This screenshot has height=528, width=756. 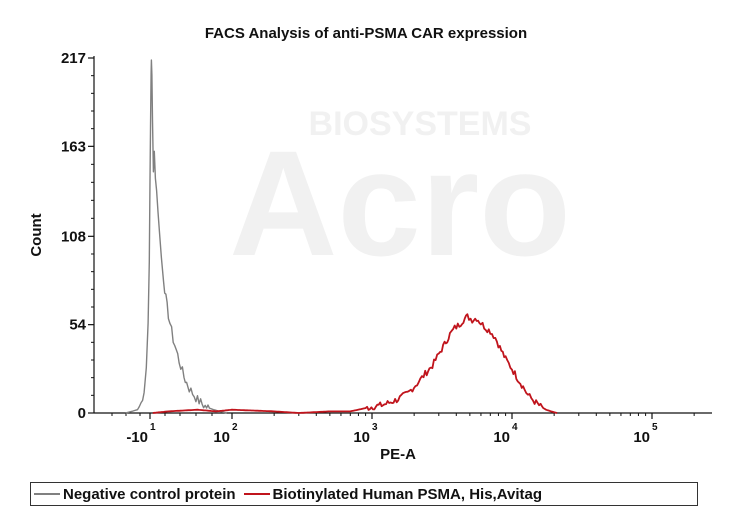 I want to click on x-tick-exponent: 5, so click(x=655, y=427).